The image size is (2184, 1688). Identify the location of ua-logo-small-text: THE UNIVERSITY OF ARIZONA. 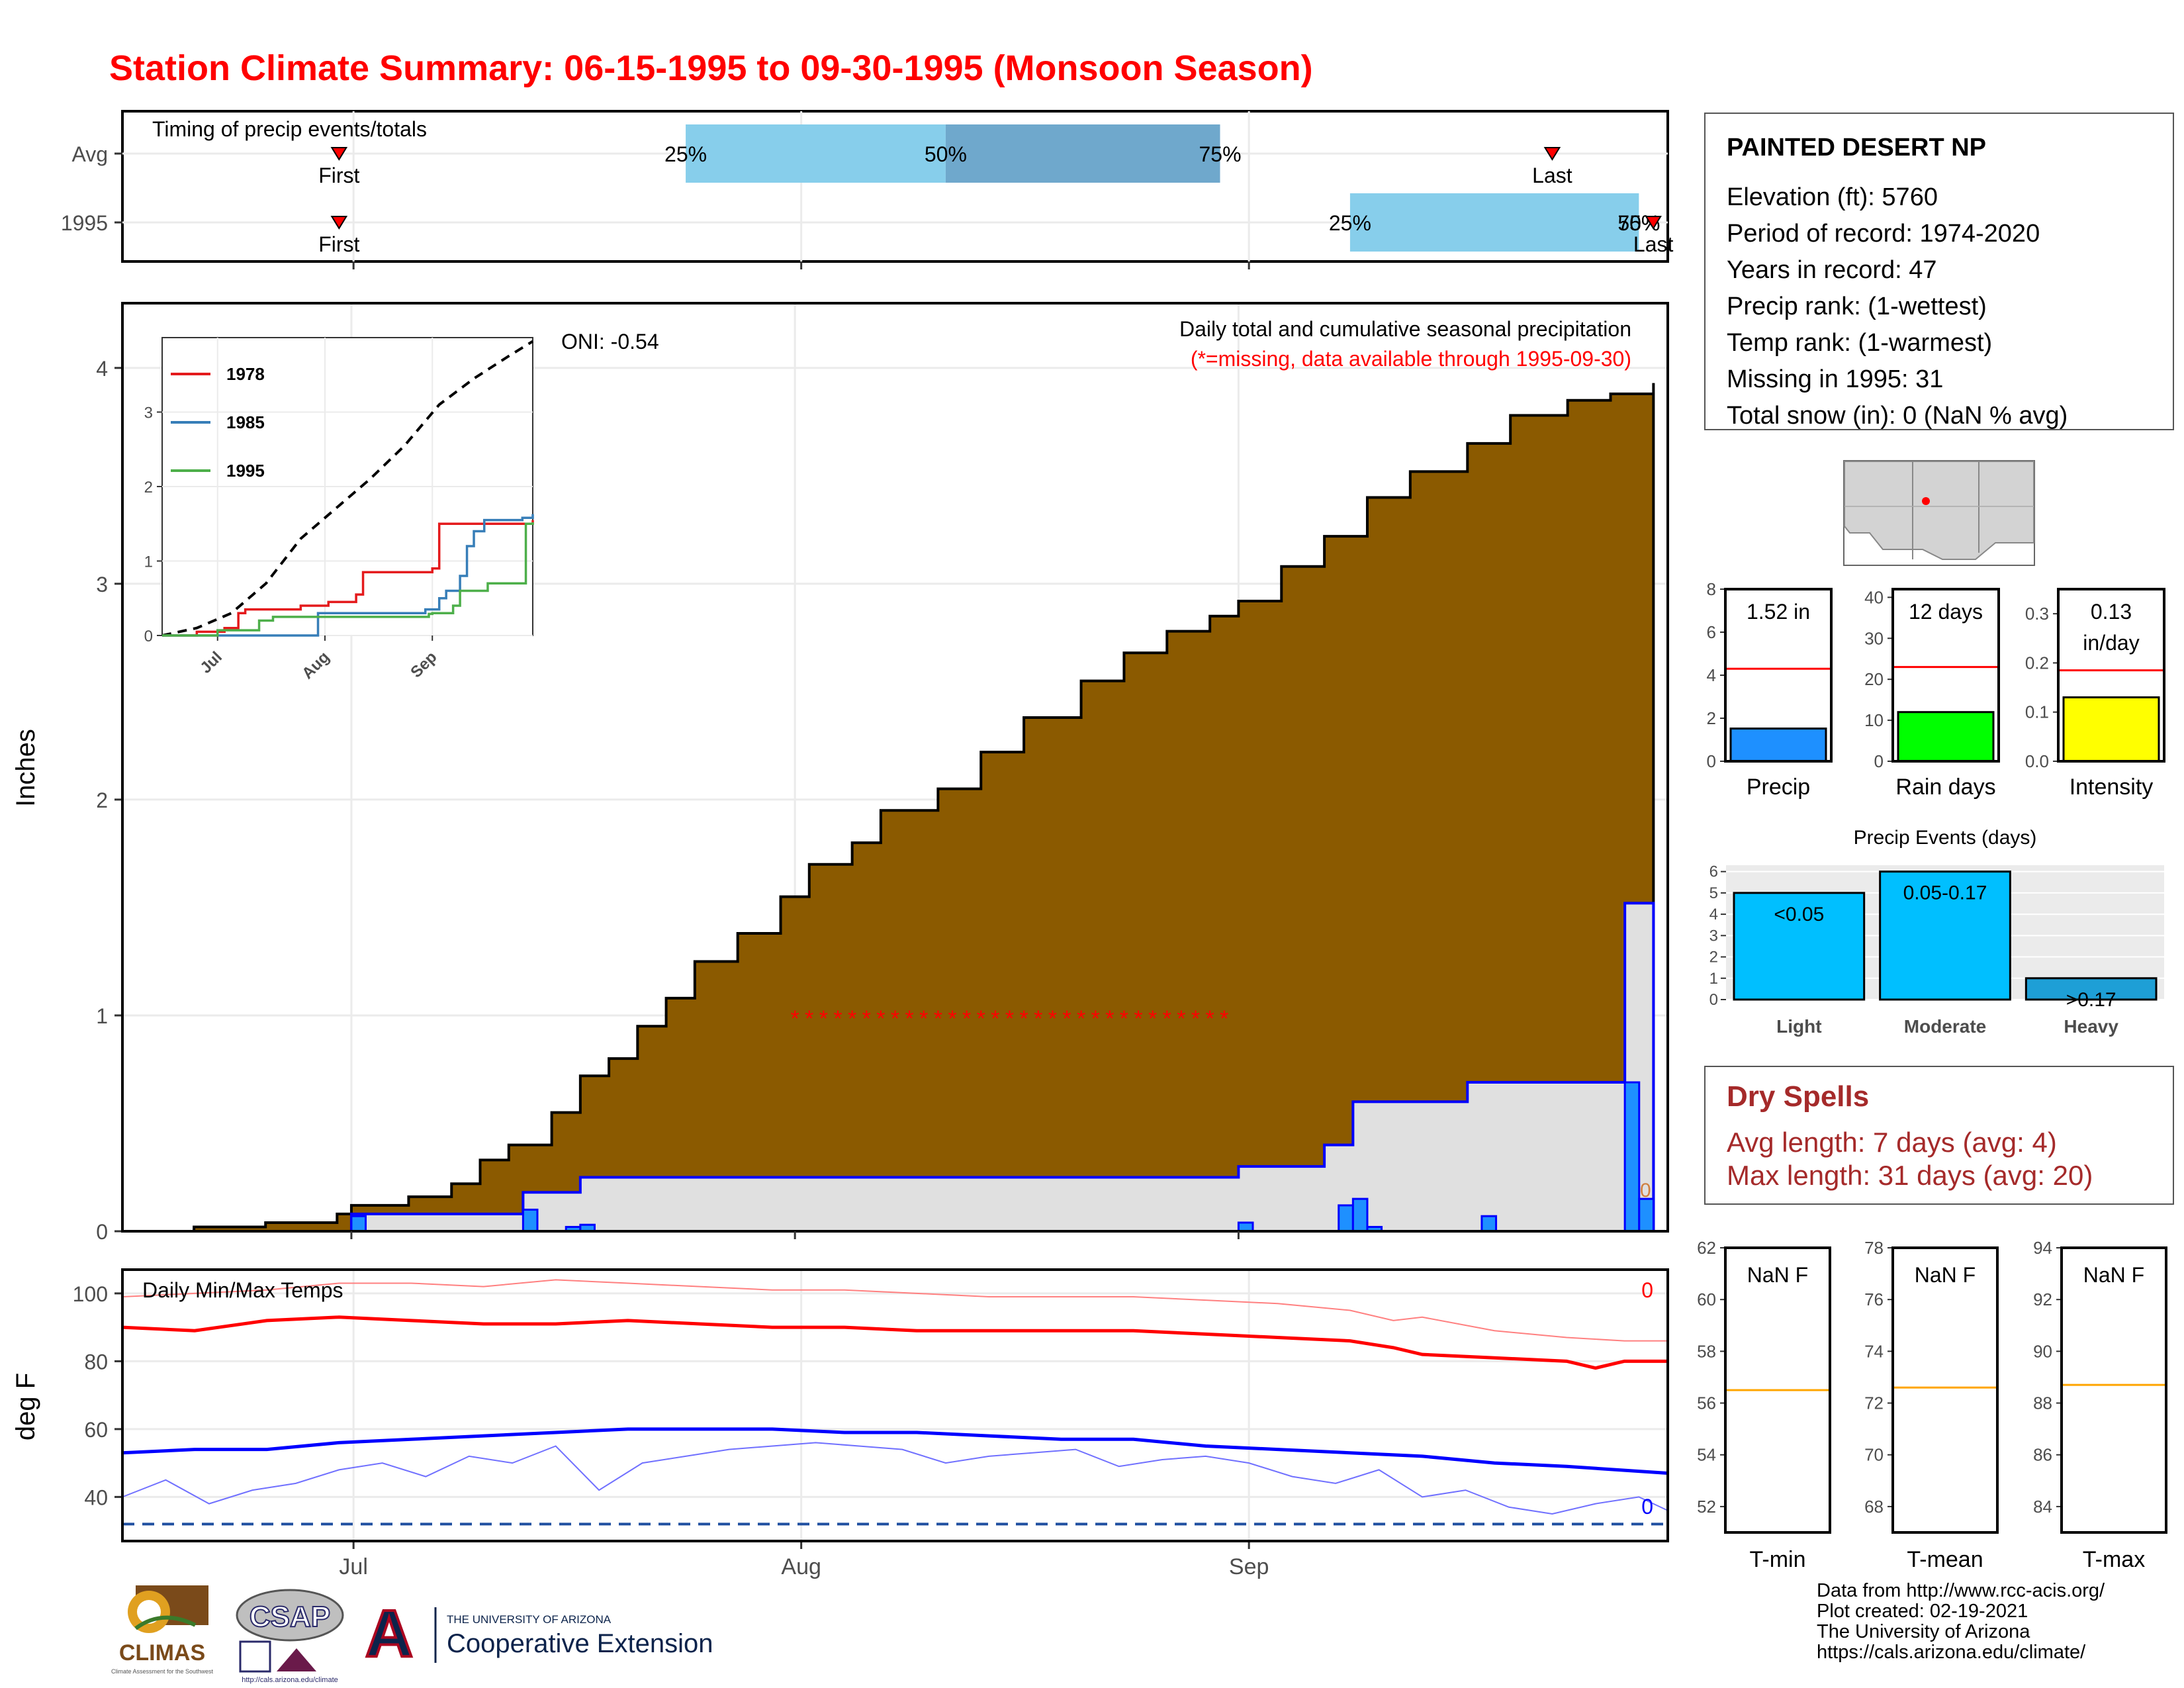
(529, 1619).